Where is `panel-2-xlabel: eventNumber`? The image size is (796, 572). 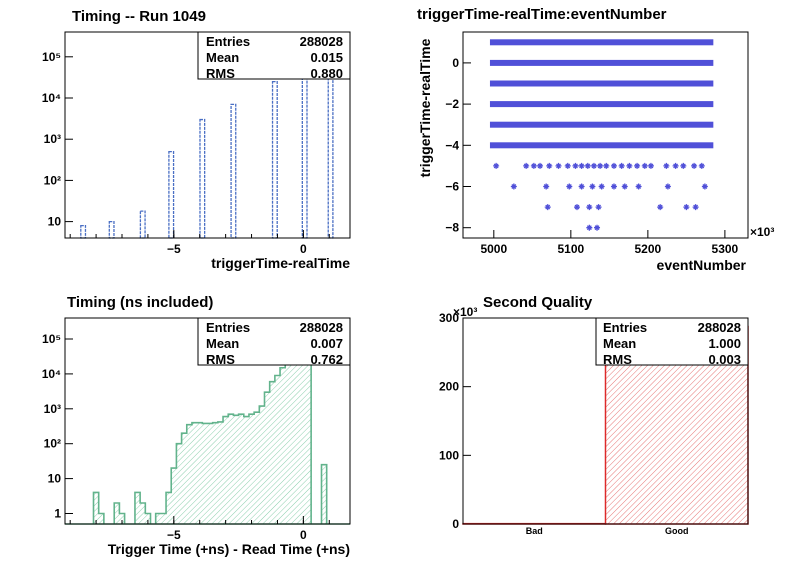
panel-2-xlabel: eventNumber is located at coordinates (702, 265).